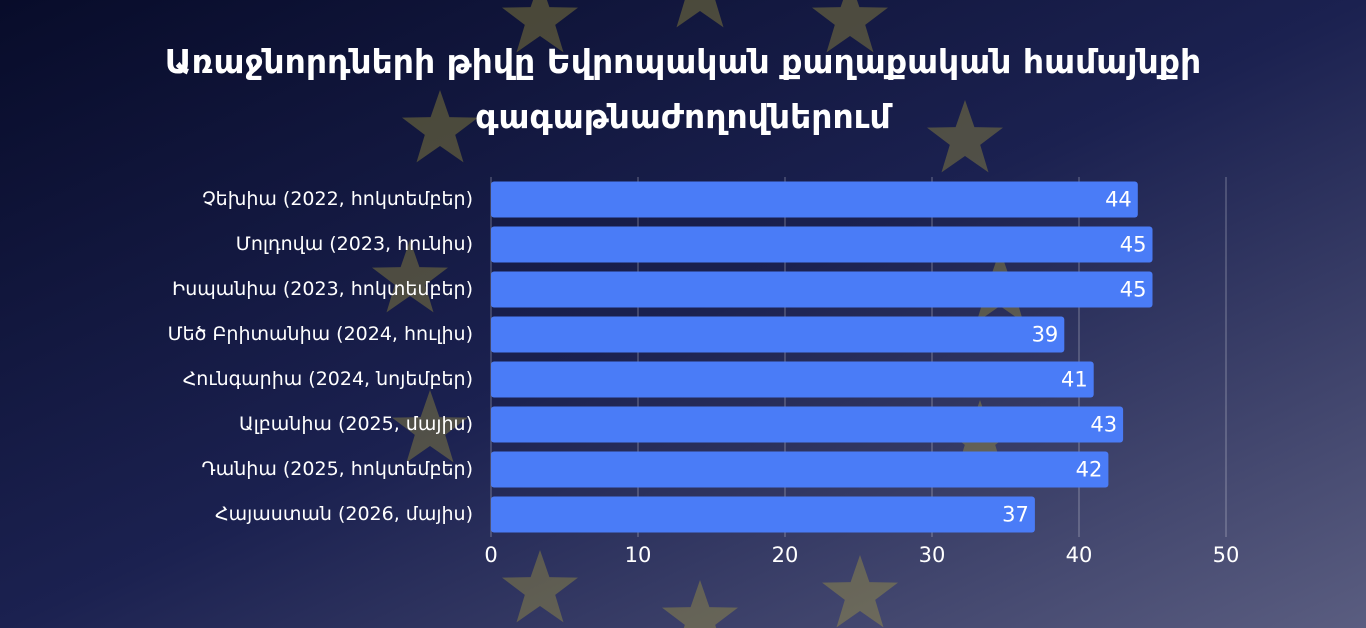 The image size is (1366, 628). I want to click on y-tick-label: Մոլդովա (2023, հունիս), so click(354, 244).